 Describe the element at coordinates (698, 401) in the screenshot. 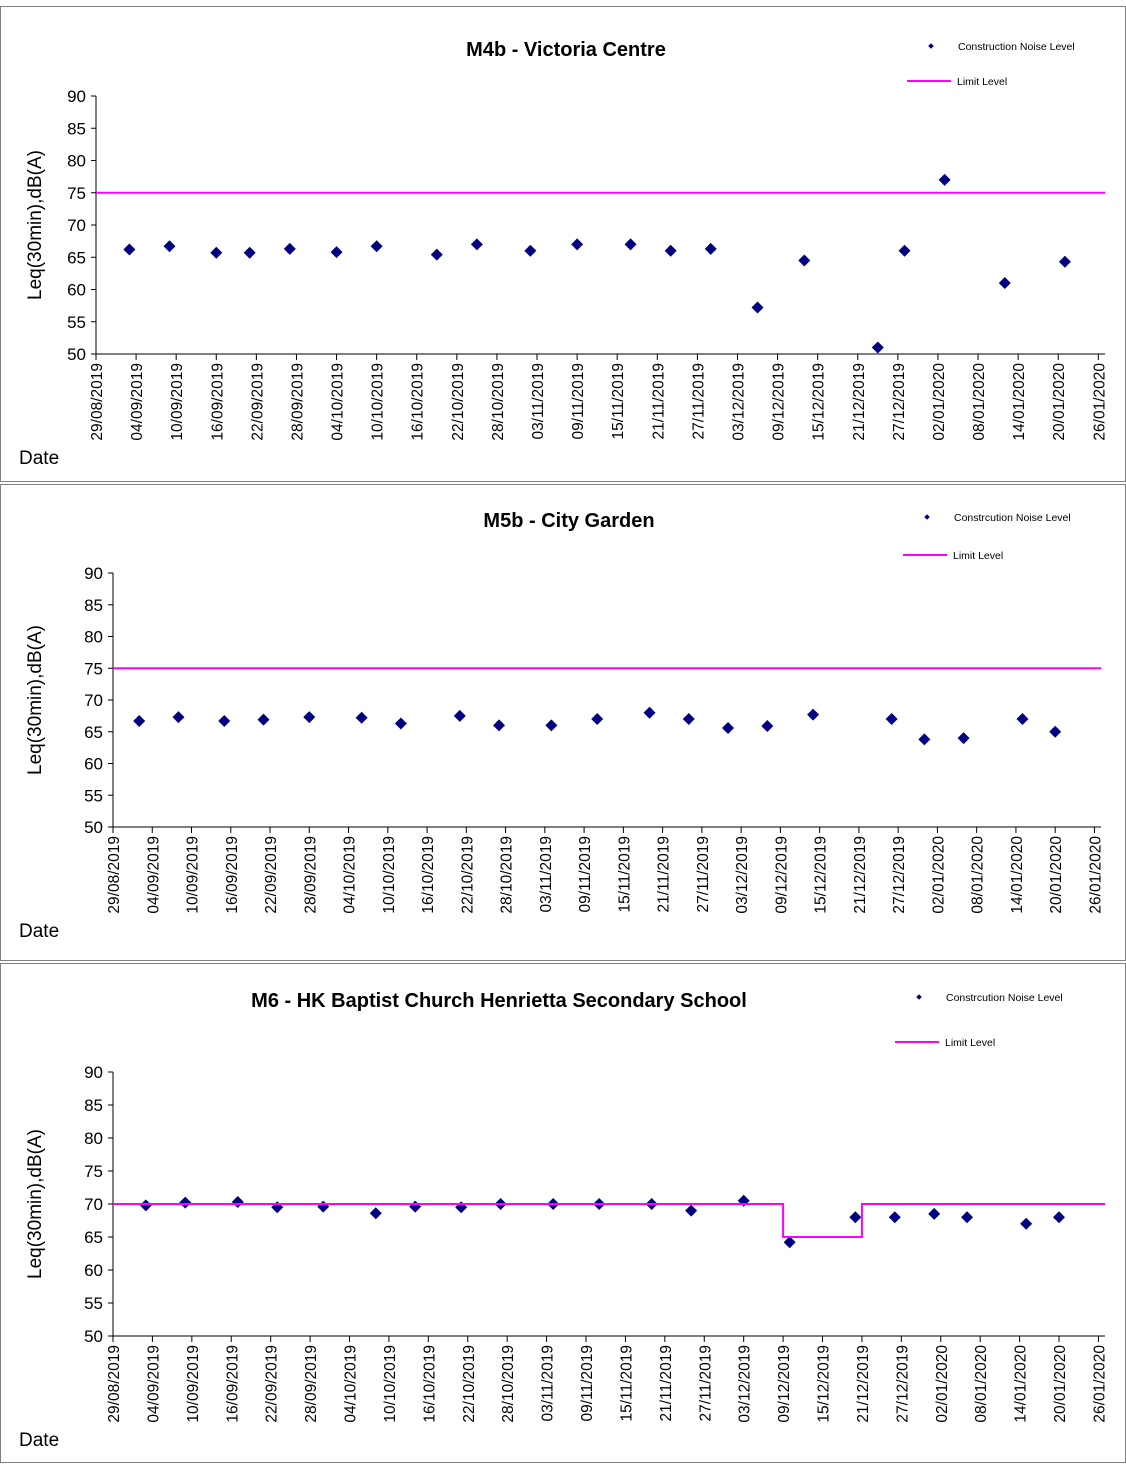

I see `x-tick-label: 27/11/2019` at that location.